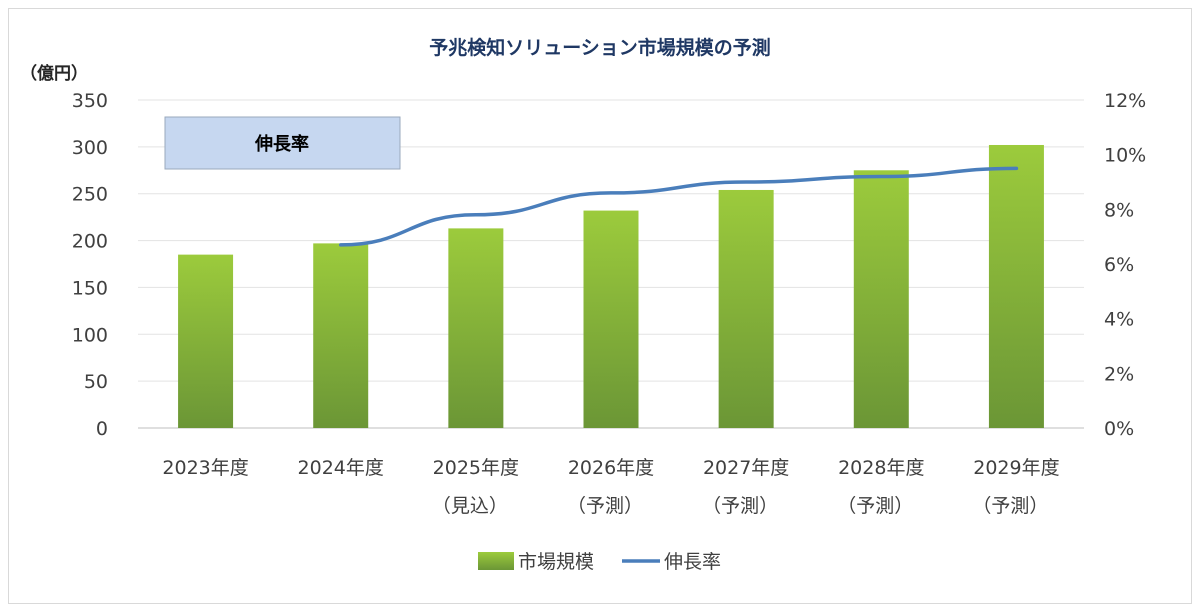  What do you see at coordinates (1119, 210) in the screenshot?
I see `right-tick-label: 8%` at bounding box center [1119, 210].